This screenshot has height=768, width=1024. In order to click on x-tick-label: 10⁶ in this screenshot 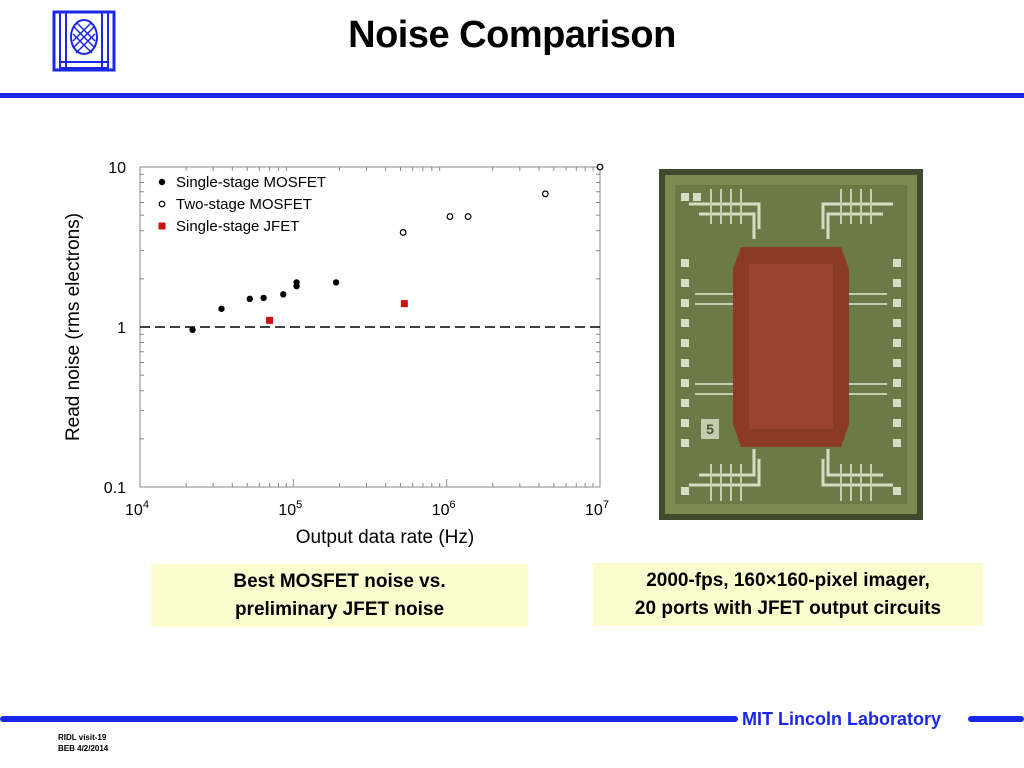, I will do `click(444, 509)`.